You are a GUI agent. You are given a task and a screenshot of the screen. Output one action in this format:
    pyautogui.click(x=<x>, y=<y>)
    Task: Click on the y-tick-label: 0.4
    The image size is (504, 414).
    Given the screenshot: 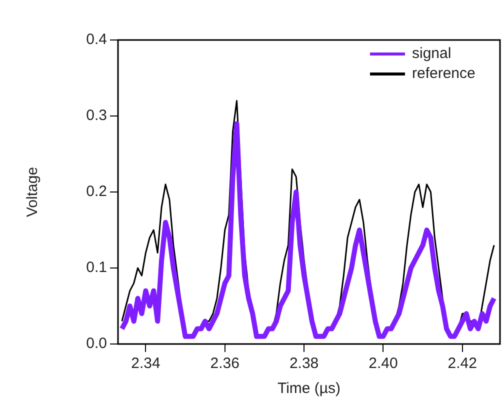 What is the action you would take?
    pyautogui.click(x=96, y=39)
    